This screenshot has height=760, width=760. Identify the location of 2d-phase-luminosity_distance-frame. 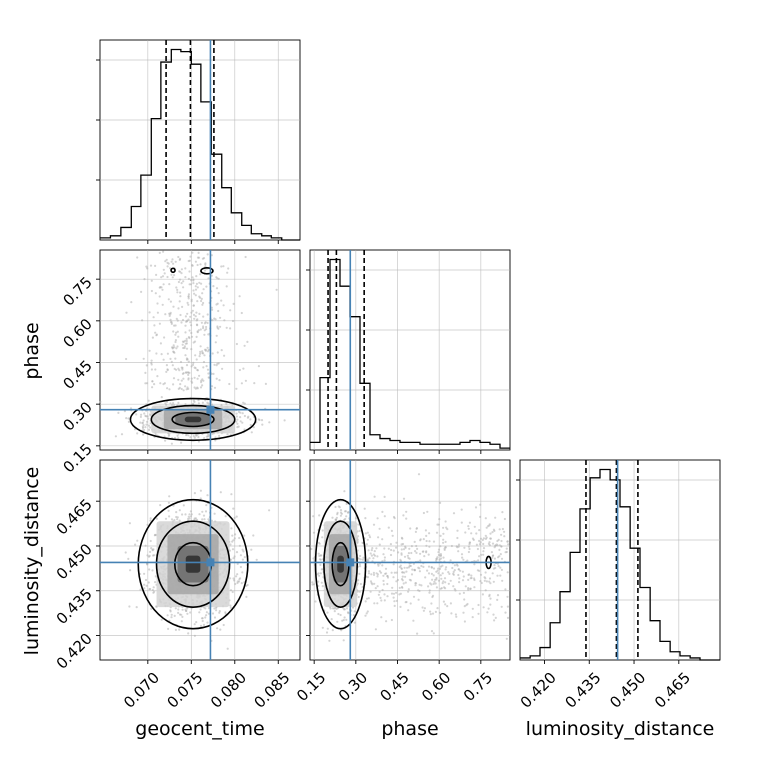
(410, 560).